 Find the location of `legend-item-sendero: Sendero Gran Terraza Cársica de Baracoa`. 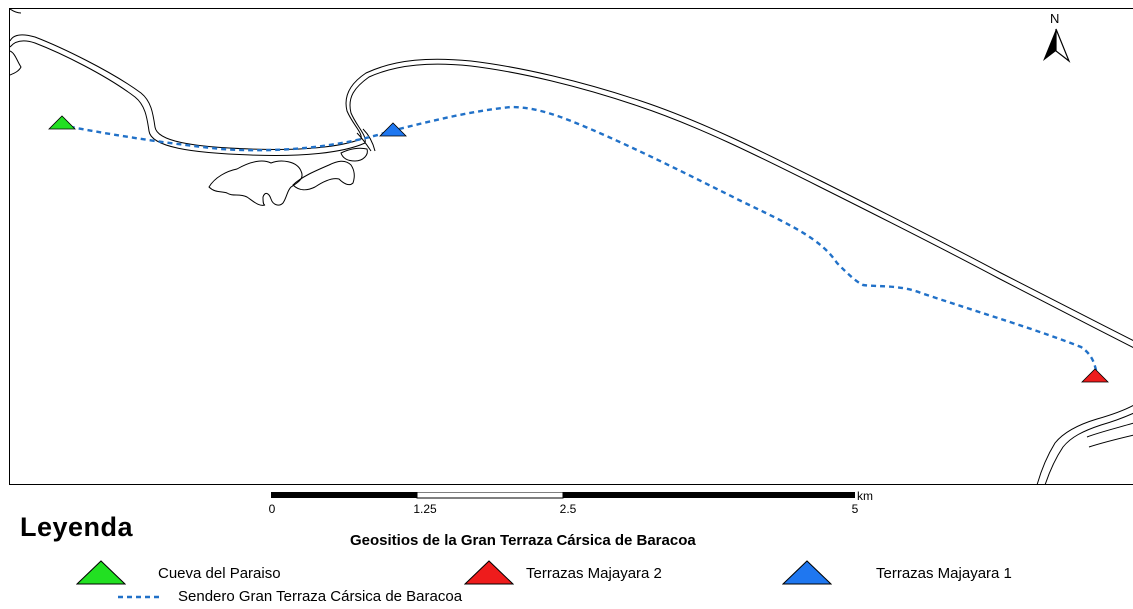

legend-item-sendero: Sendero Gran Terraza Cársica de Baracoa is located at coordinates (290, 596).